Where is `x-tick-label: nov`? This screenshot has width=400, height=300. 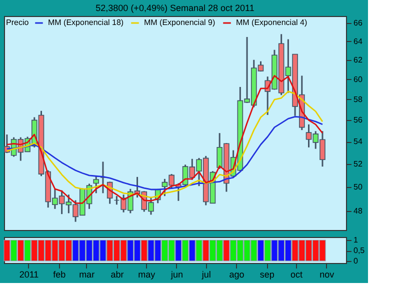
x-tick-label: nov is located at coordinates (327, 275).